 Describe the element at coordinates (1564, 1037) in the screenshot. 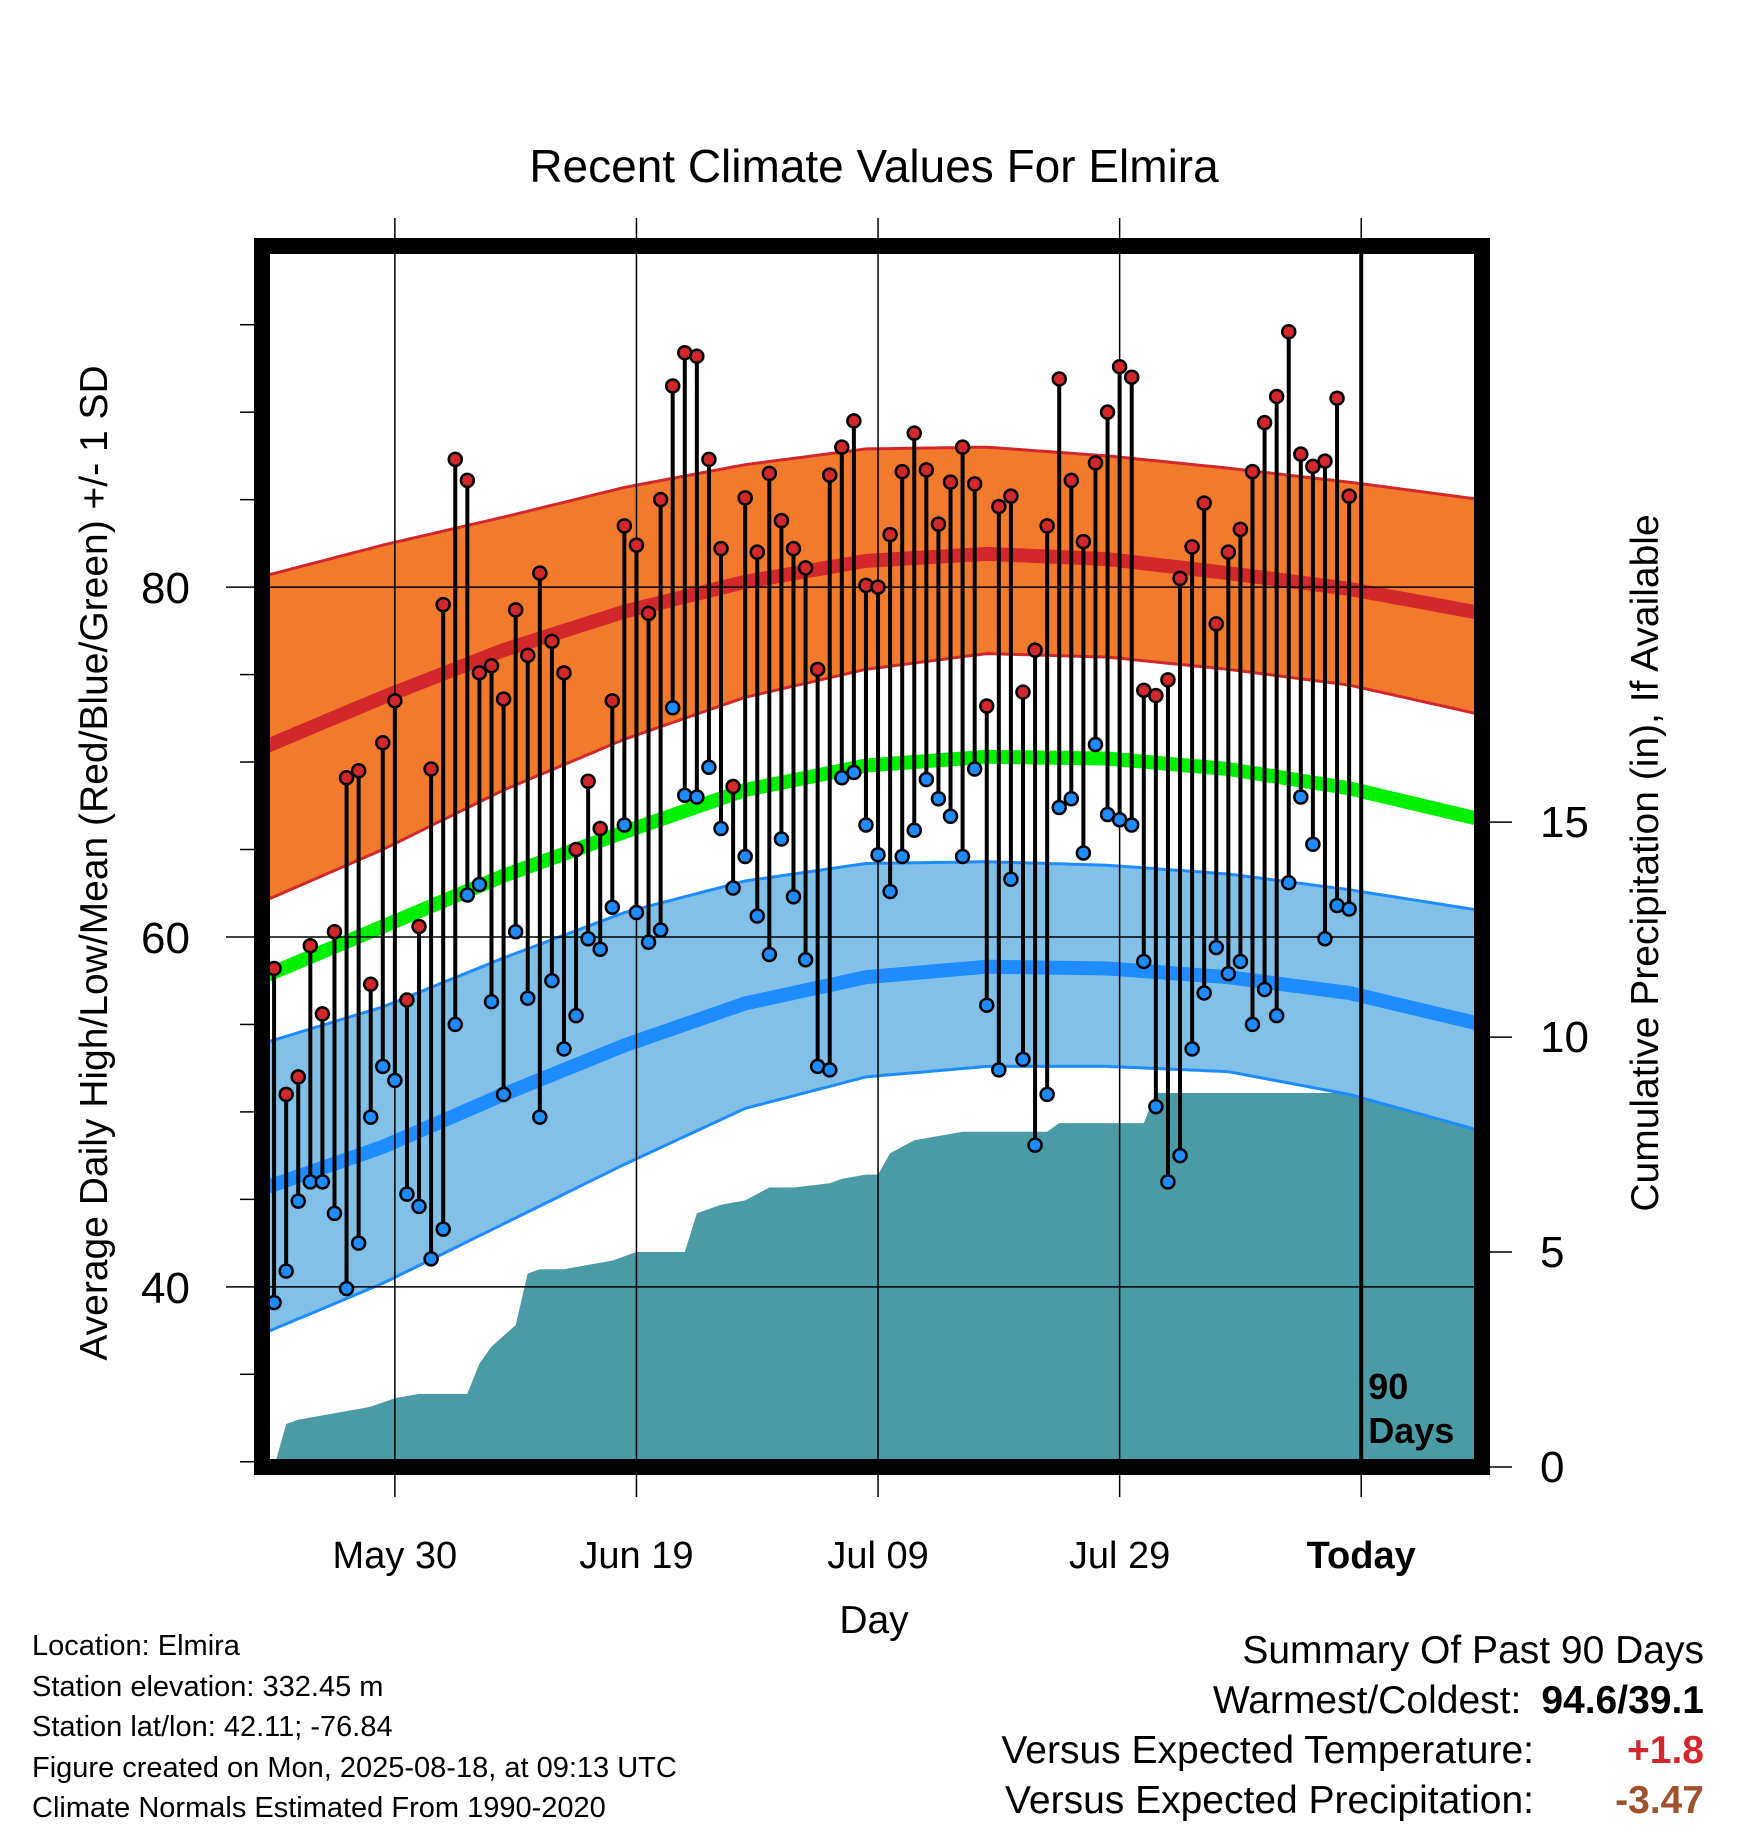

I see `y2-tick-label: 10` at that location.